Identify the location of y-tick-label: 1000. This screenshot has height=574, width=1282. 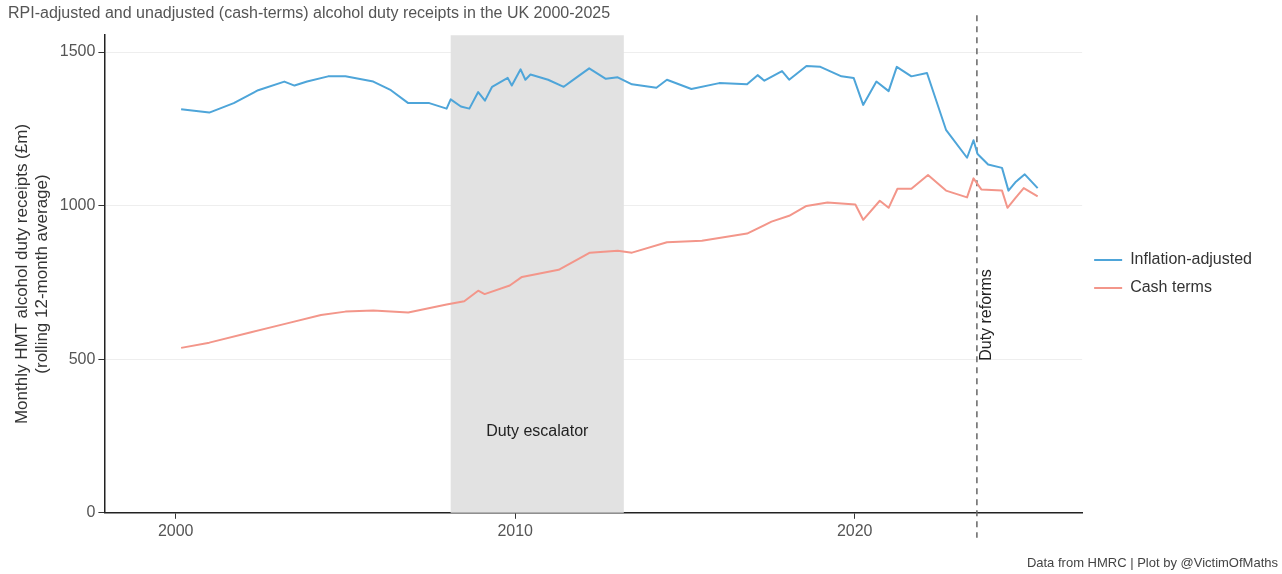
(77, 205).